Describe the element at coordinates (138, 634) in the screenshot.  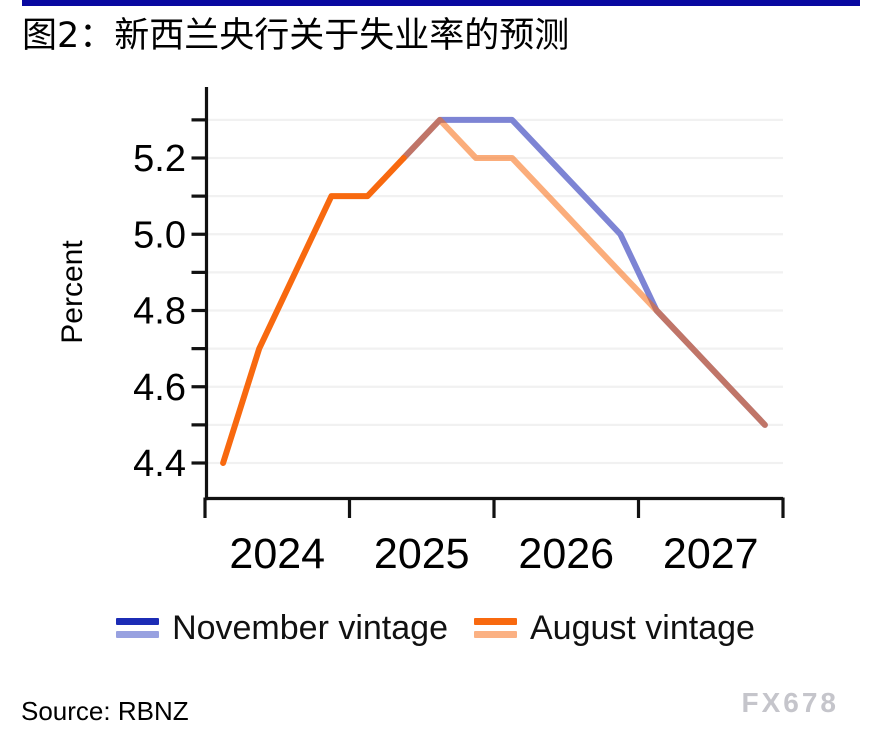
I see `november-light-bar` at that location.